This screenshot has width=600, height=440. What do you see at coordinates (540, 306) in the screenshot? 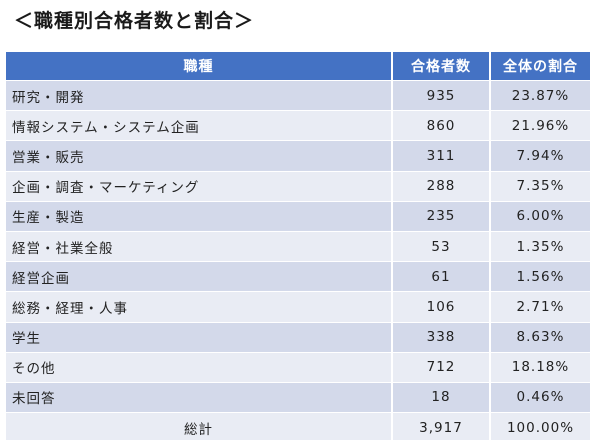
I see `share-cell: 2.71%` at bounding box center [540, 306].